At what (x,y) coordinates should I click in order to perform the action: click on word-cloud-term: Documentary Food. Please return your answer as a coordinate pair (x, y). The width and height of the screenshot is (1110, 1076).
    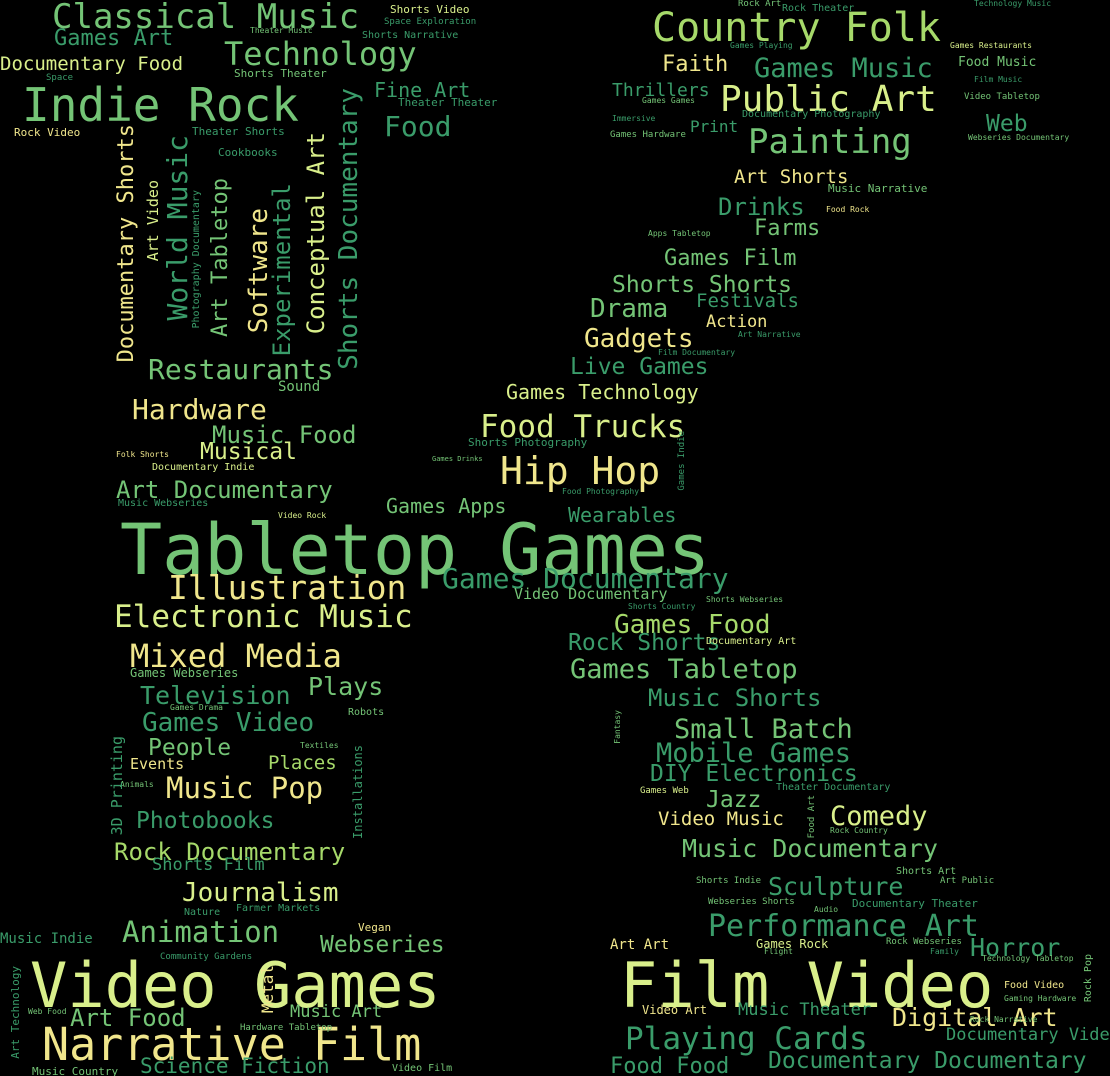
    Looking at the image, I should click on (92, 64).